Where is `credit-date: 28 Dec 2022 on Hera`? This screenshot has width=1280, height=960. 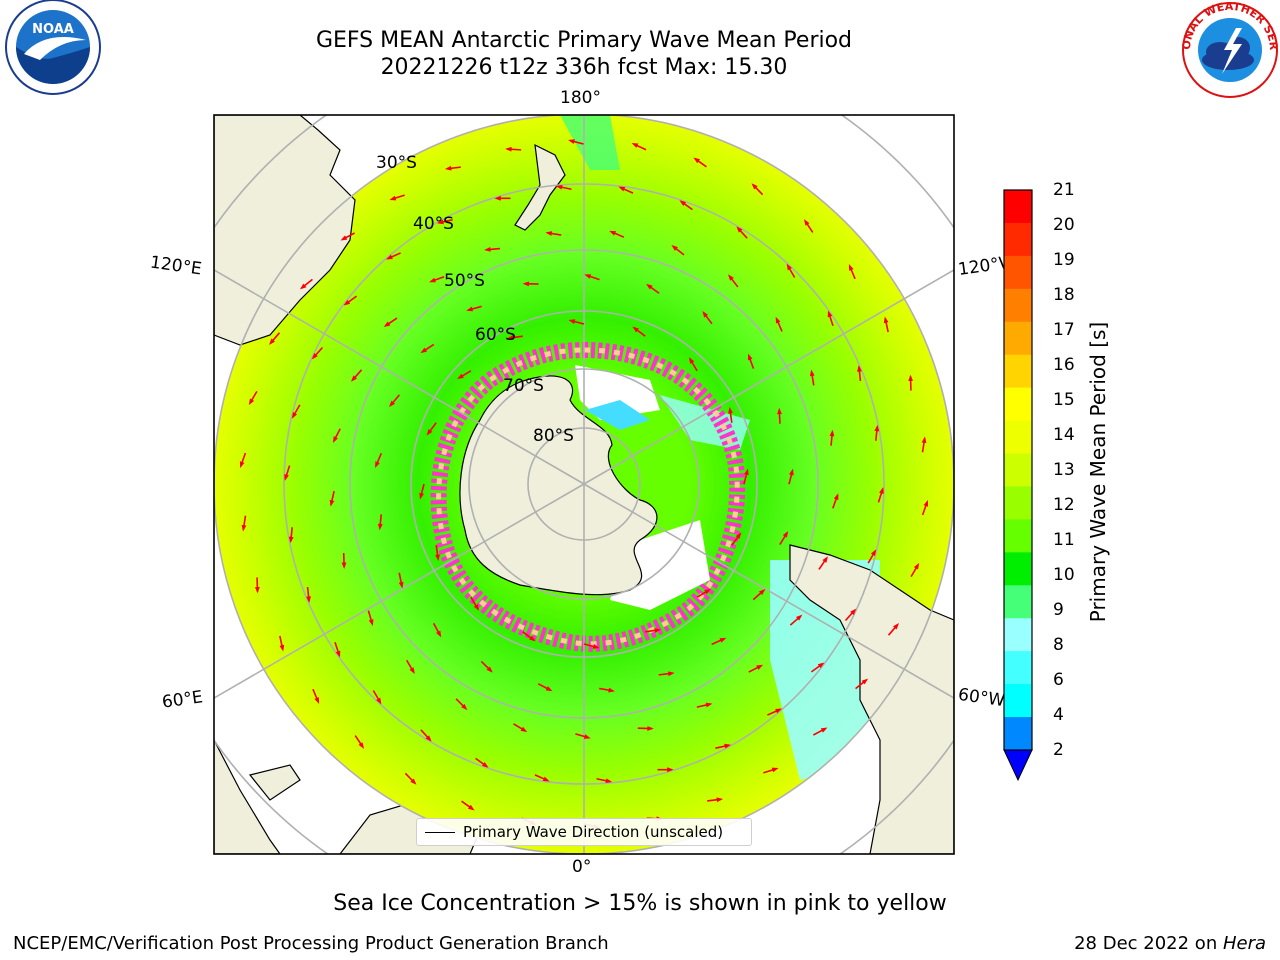 credit-date: 28 Dec 2022 on Hera is located at coordinates (1170, 943).